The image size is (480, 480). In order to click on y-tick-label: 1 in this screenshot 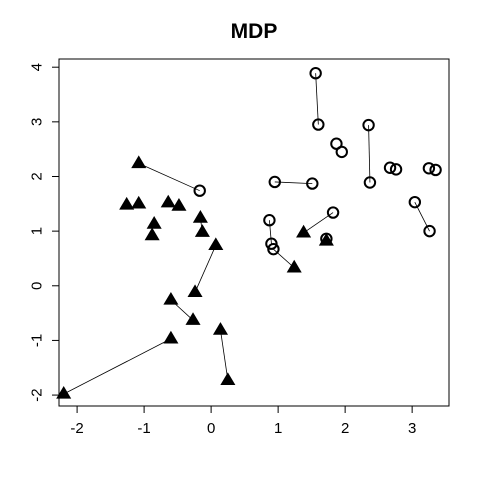, I will do `click(37, 231)`.